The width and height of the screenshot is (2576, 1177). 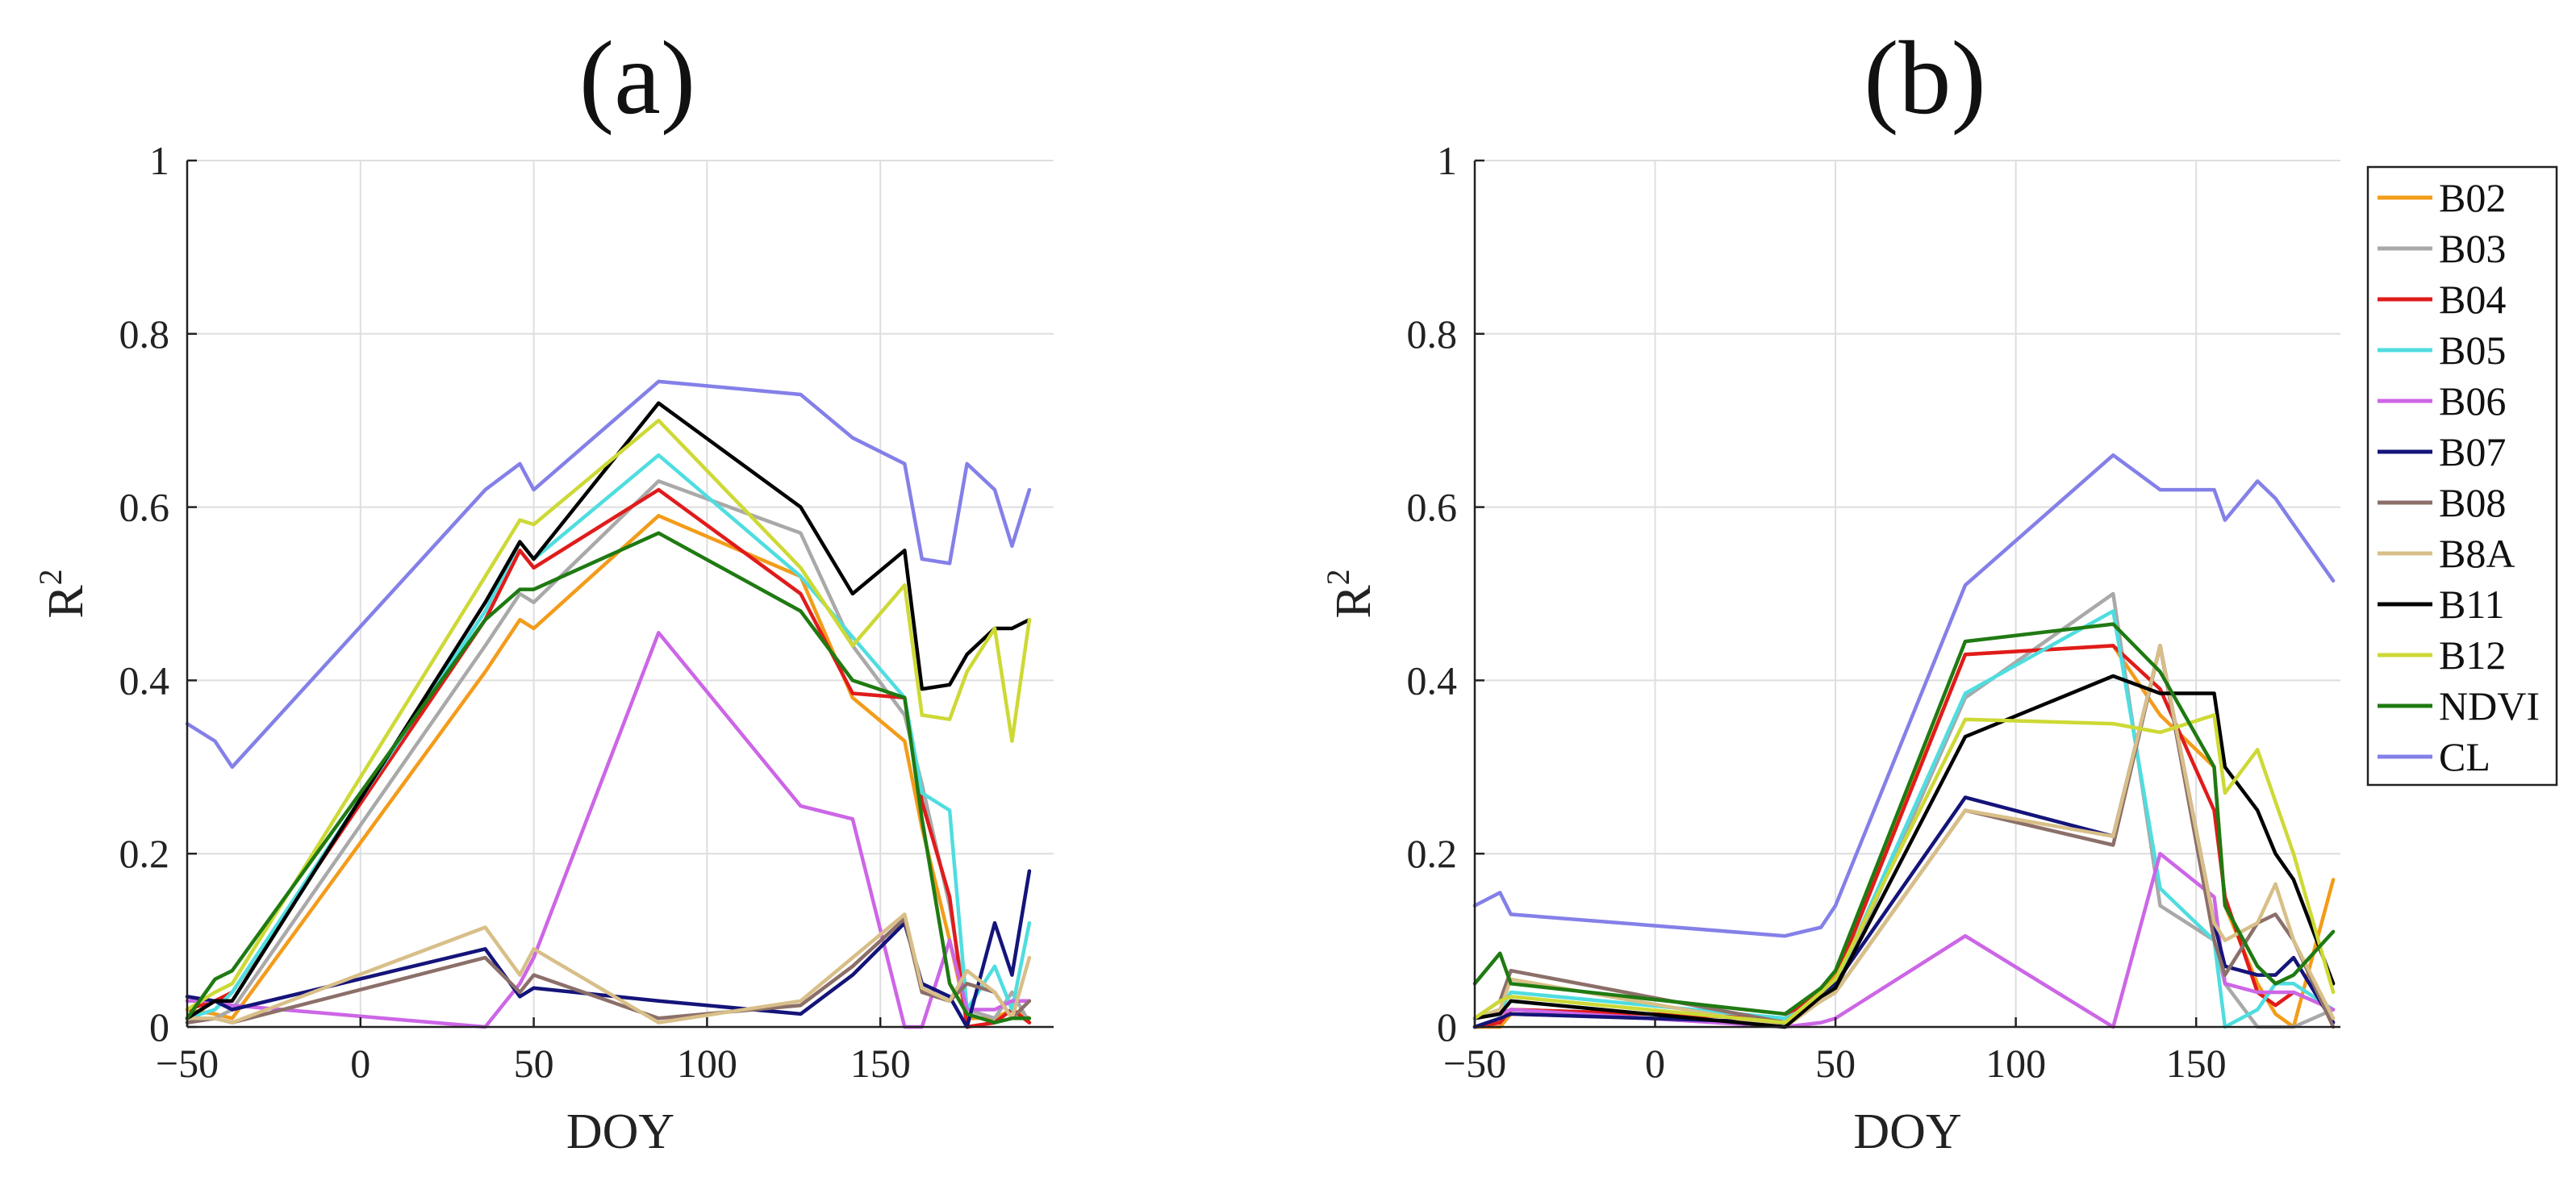 I want to click on panel-a-xtick-label: 150, so click(x=880, y=1063).